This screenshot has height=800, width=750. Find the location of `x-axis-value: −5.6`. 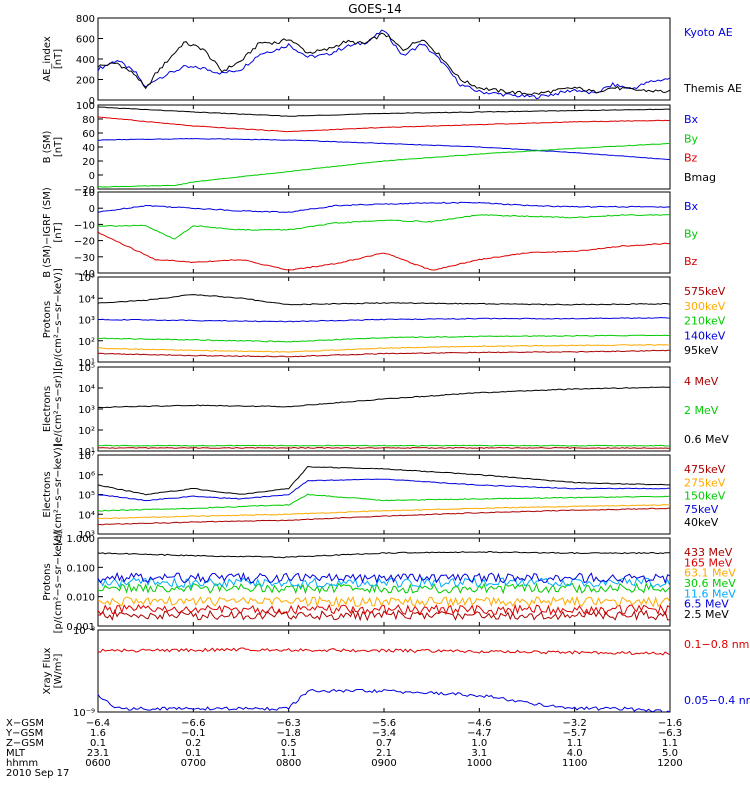

x-axis-value: −5.6 is located at coordinates (384, 723).